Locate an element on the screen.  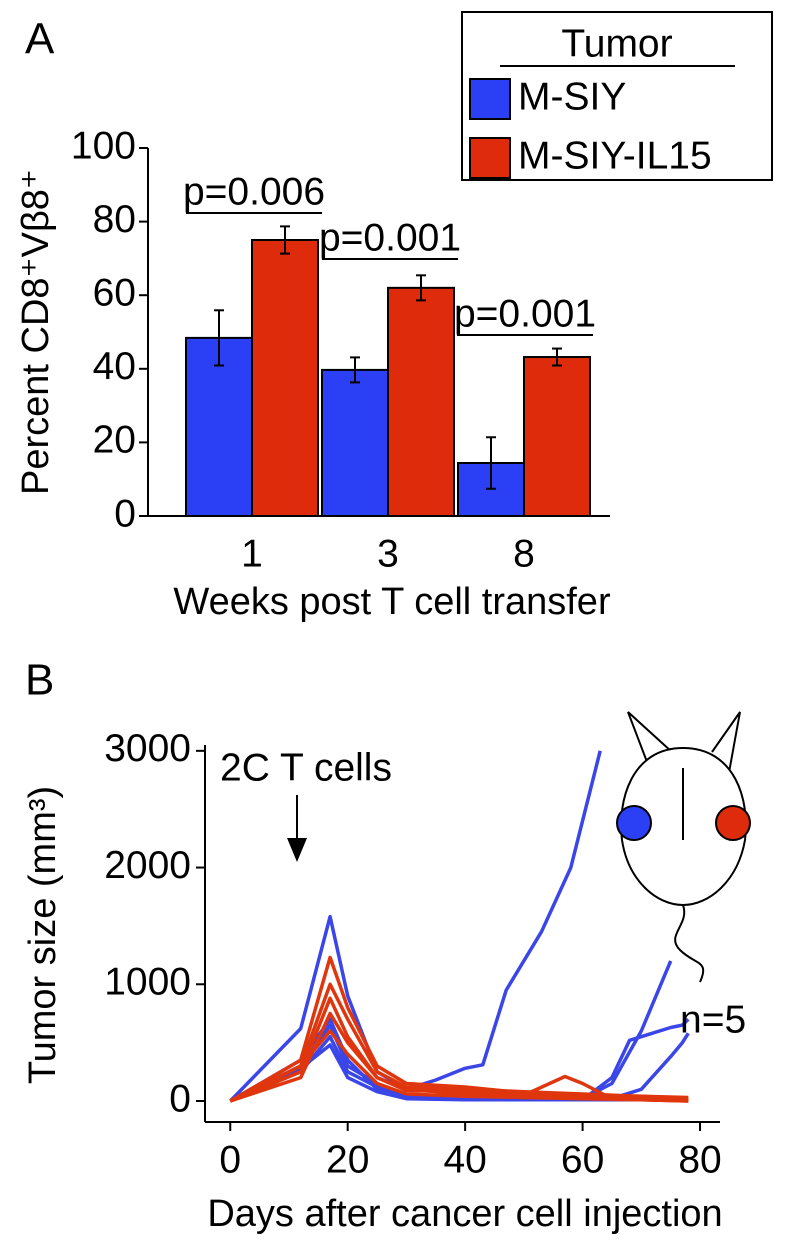
x-tick-label: 60 is located at coordinates (582, 1159).